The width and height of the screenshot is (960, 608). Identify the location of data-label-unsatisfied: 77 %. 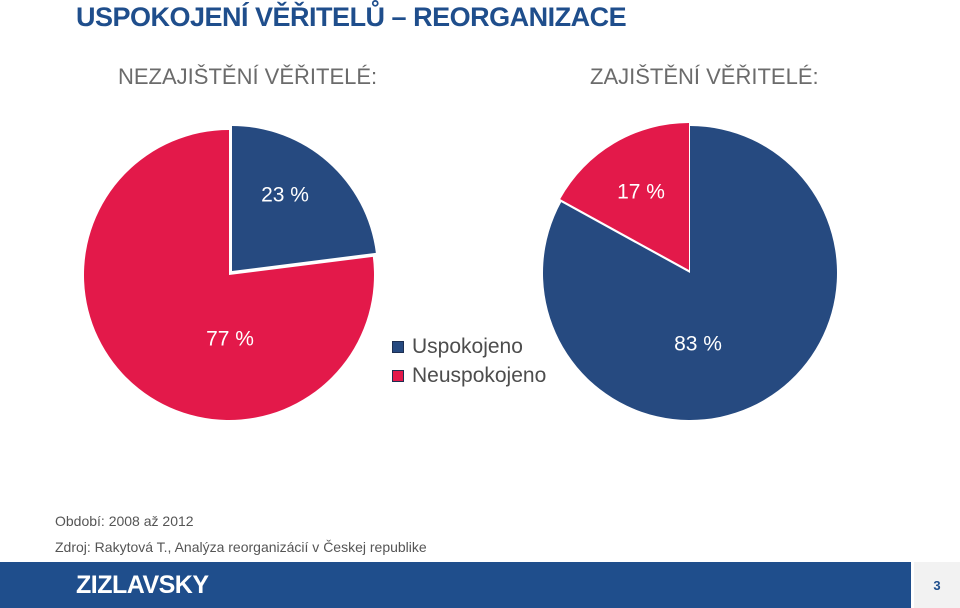
(230, 339).